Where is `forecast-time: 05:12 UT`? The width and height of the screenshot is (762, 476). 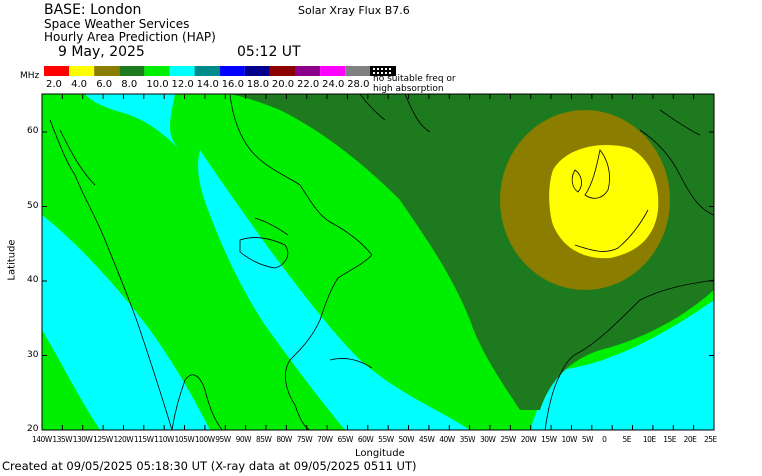 forecast-time: 05:12 UT is located at coordinates (269, 52).